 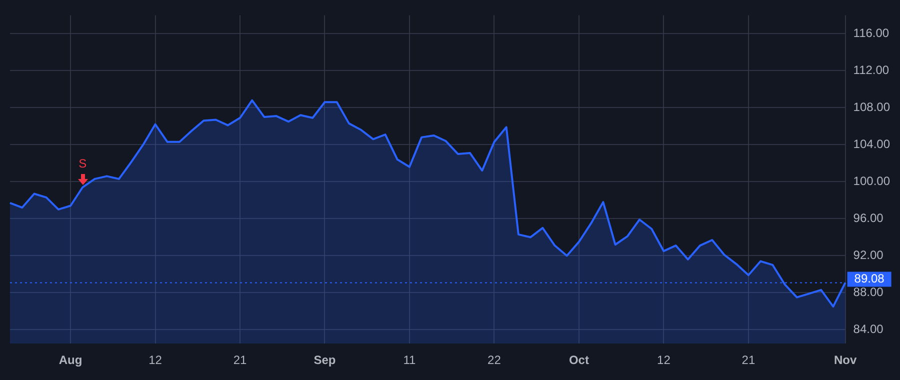 I want to click on x-tick-label: Oct, so click(x=578, y=360).